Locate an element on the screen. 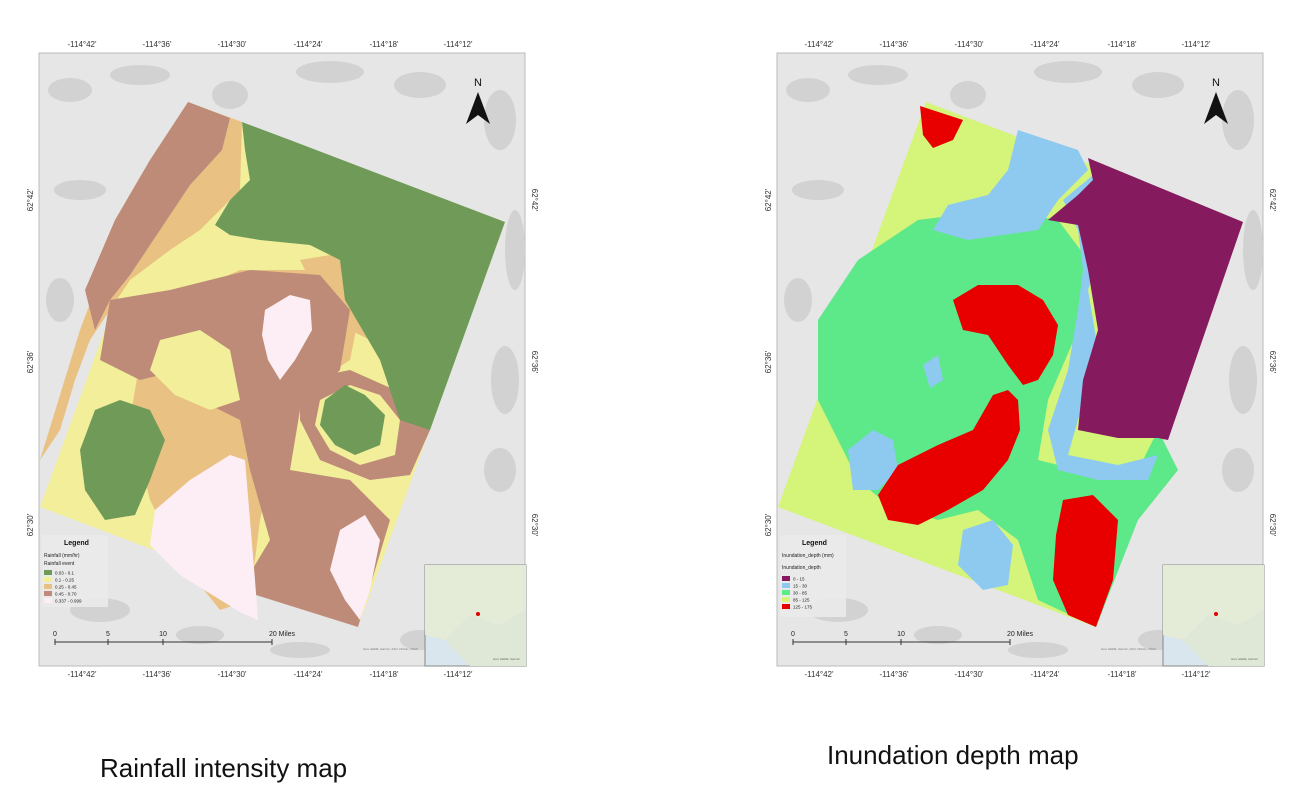 The image size is (1298, 811). legend-label: 0.03 - 0.1 is located at coordinates (65, 573).